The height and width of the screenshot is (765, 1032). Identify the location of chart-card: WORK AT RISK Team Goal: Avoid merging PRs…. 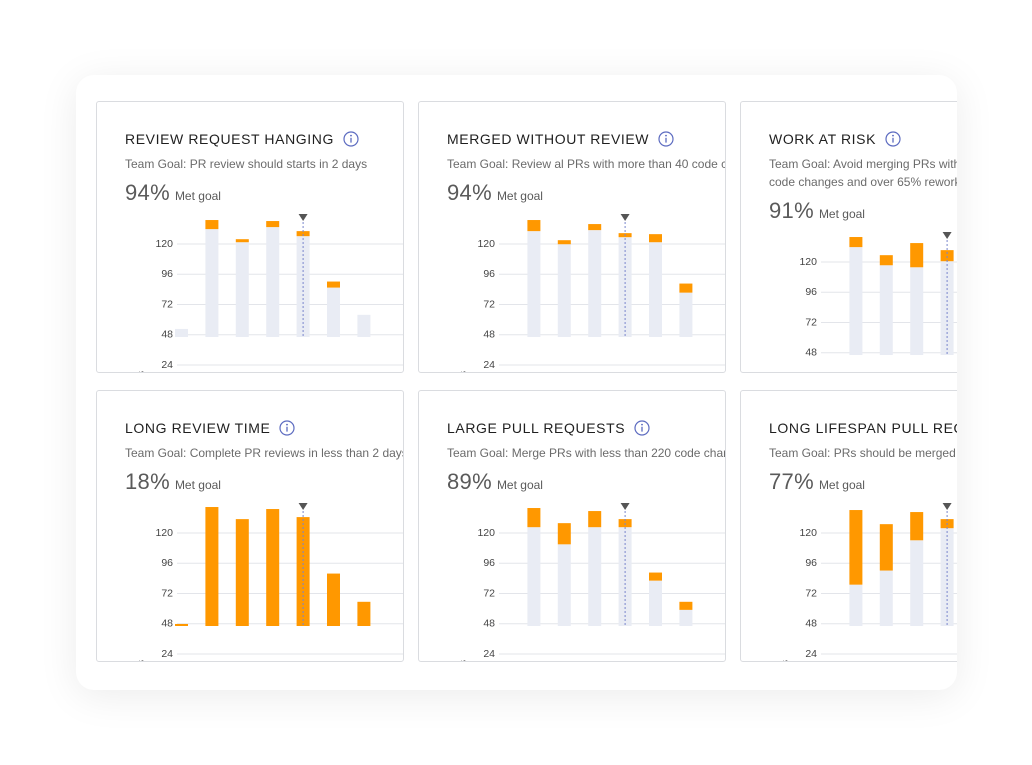
(848, 237).